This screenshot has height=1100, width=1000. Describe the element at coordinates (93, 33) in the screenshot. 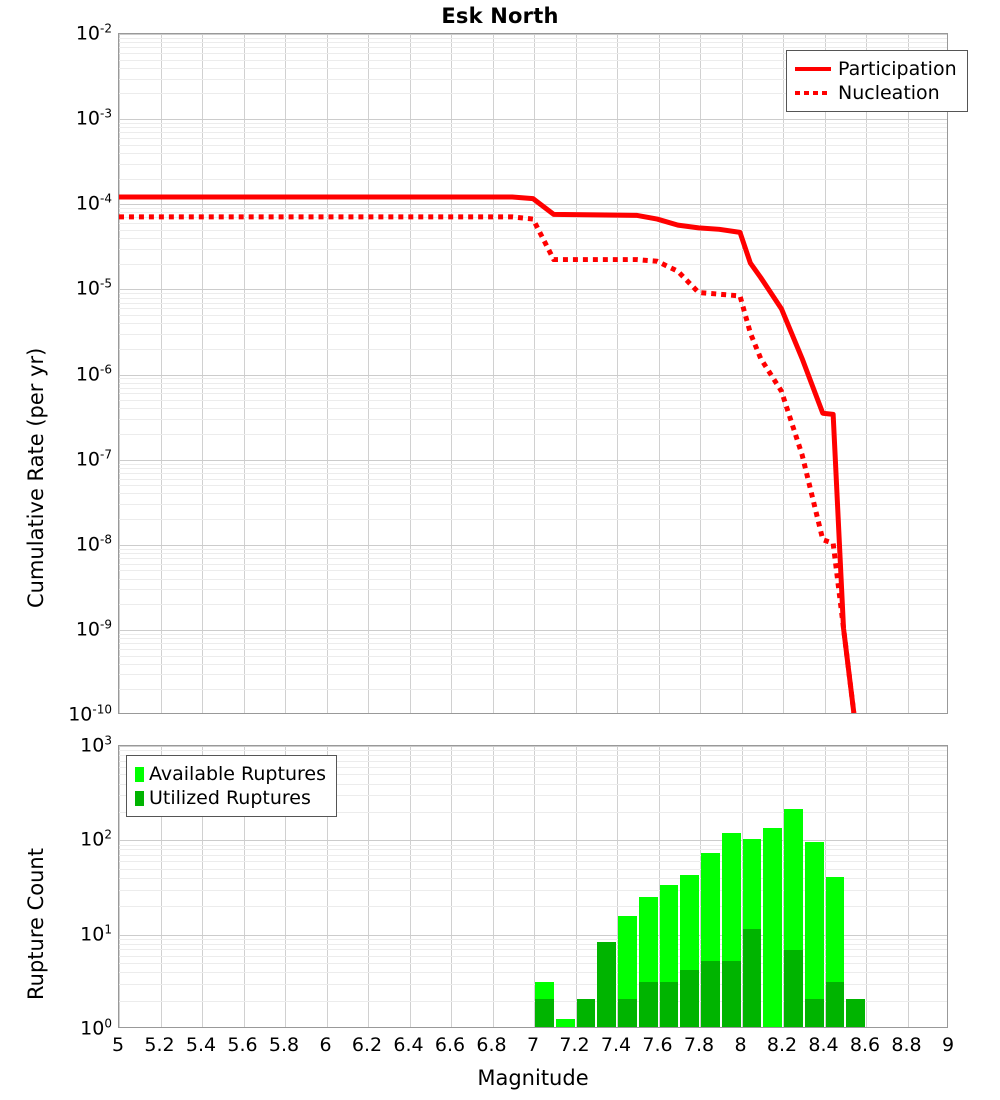

I see `y-tick-label: 10⁻²` at that location.